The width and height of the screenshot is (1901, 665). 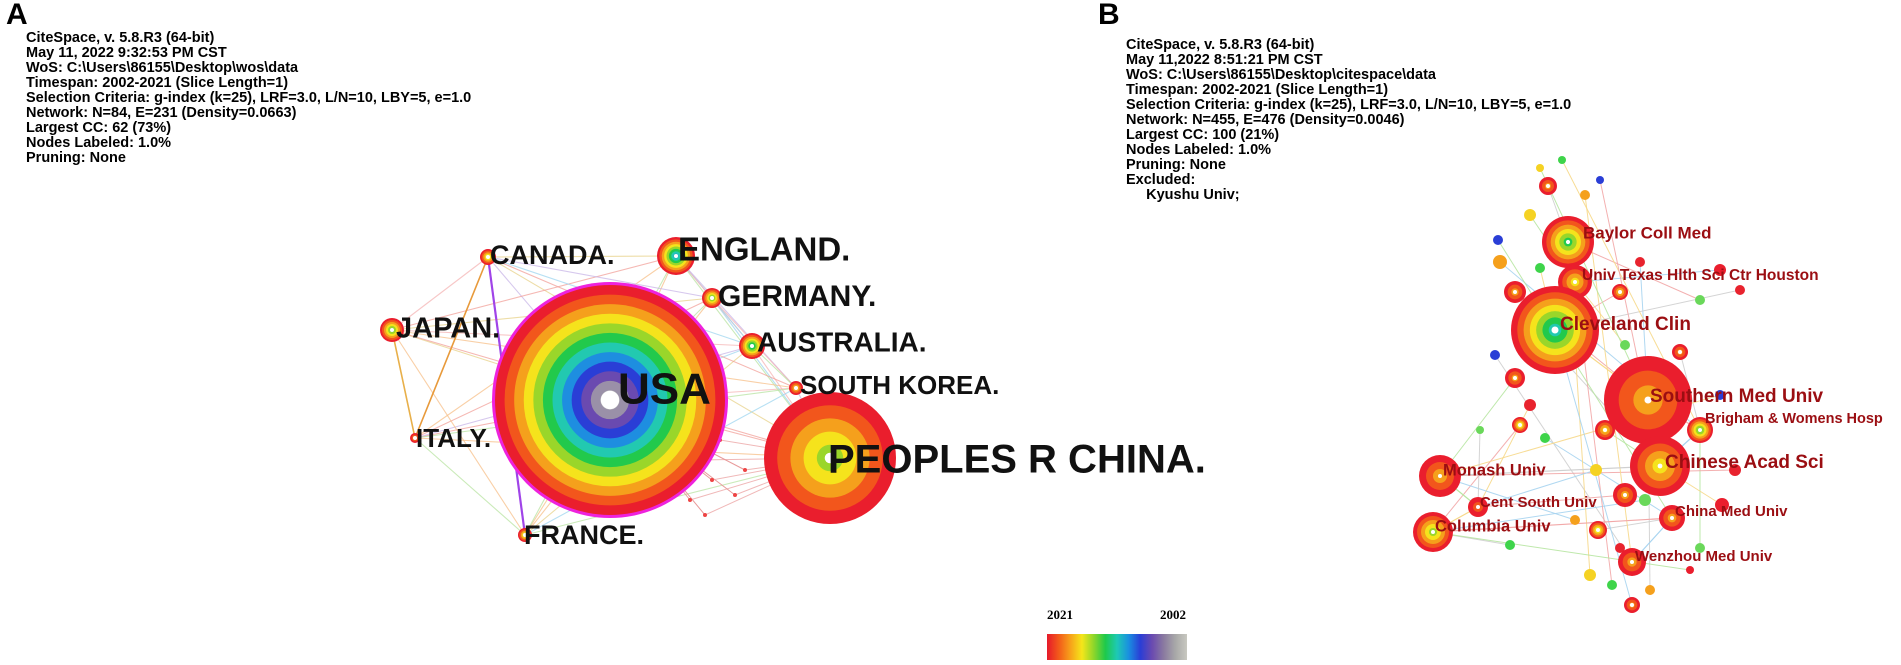 I want to click on institution-label: Wenzhou Med Univ, so click(x=1704, y=556).